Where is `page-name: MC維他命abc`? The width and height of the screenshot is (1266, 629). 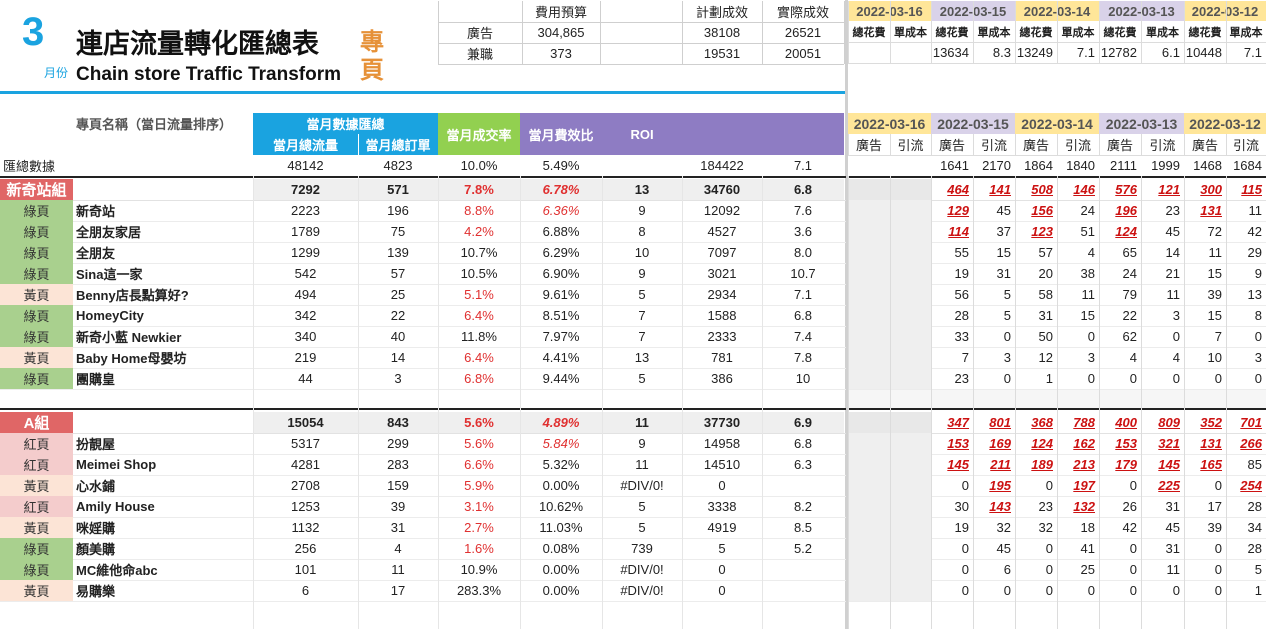 page-name: MC維他命abc is located at coordinates (117, 570).